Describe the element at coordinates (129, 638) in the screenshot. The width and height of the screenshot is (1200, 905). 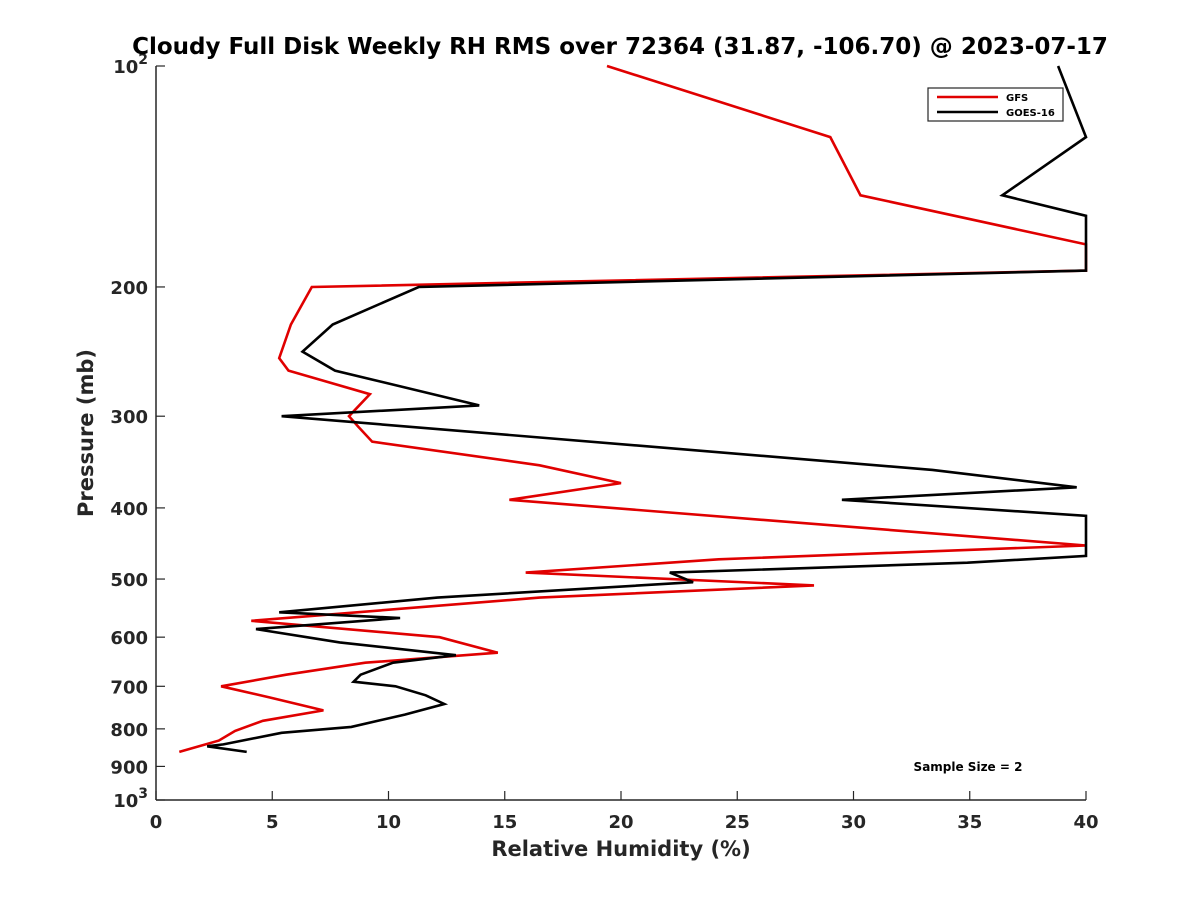
I see `y-tick-label: 600` at that location.